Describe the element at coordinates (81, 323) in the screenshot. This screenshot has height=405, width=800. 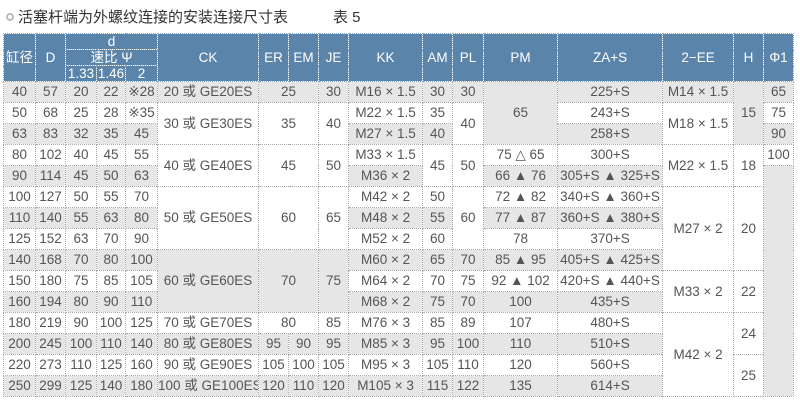
I see `cell-d-1.33: 90` at that location.